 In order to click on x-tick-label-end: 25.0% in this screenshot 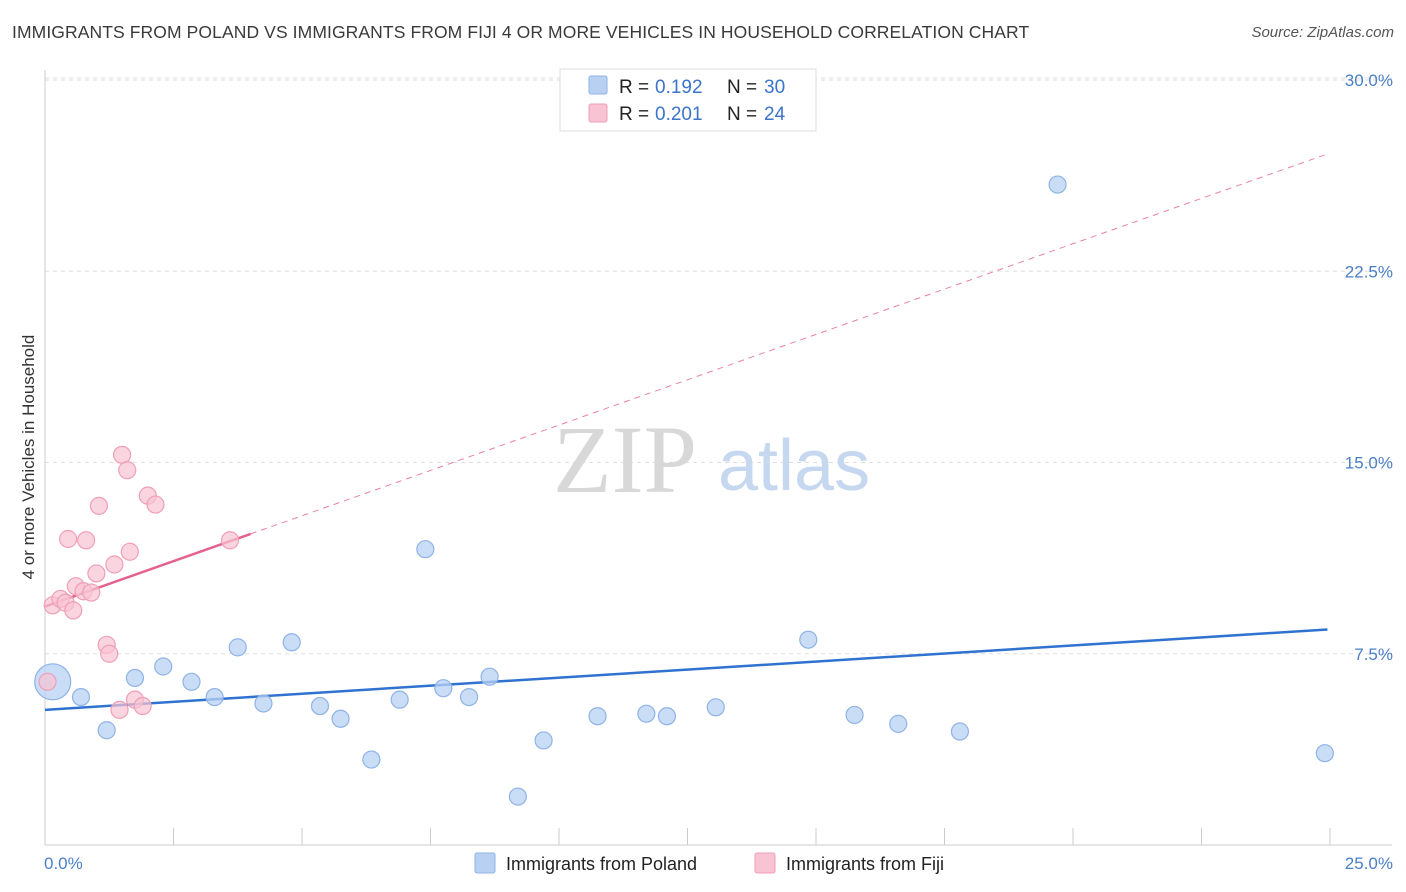, I will do `click(1369, 863)`.